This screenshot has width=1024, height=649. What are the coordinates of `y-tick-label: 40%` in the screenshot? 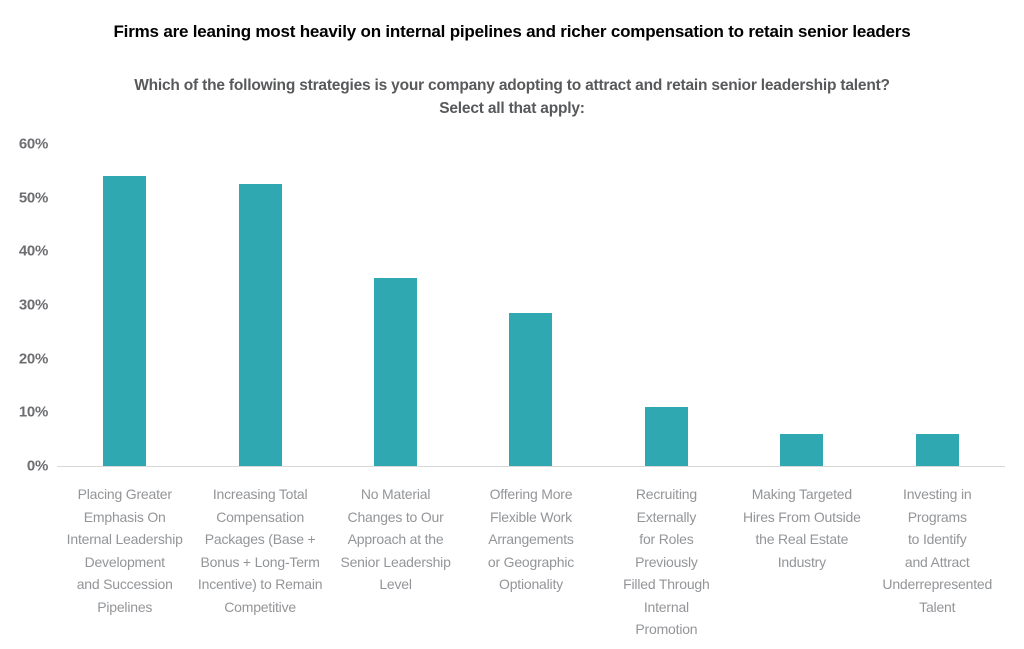 It's located at (33, 251).